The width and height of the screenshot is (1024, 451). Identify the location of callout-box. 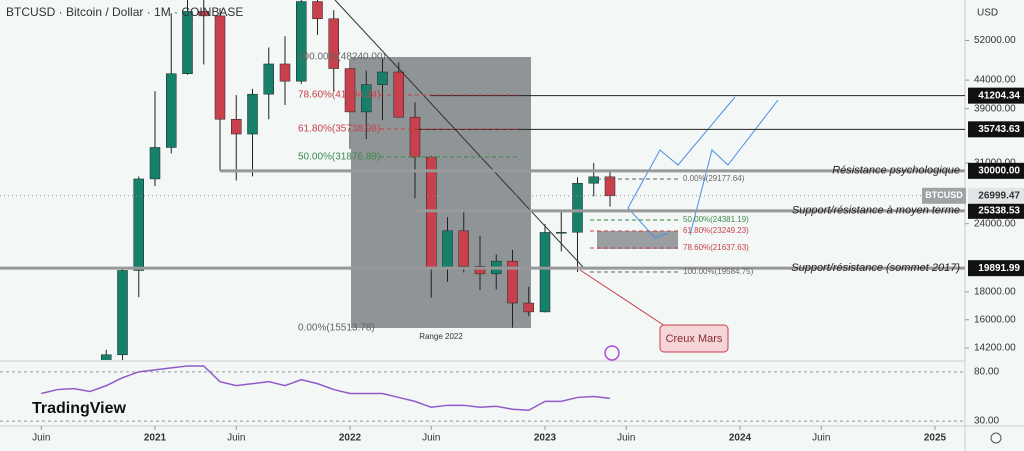
(694, 338).